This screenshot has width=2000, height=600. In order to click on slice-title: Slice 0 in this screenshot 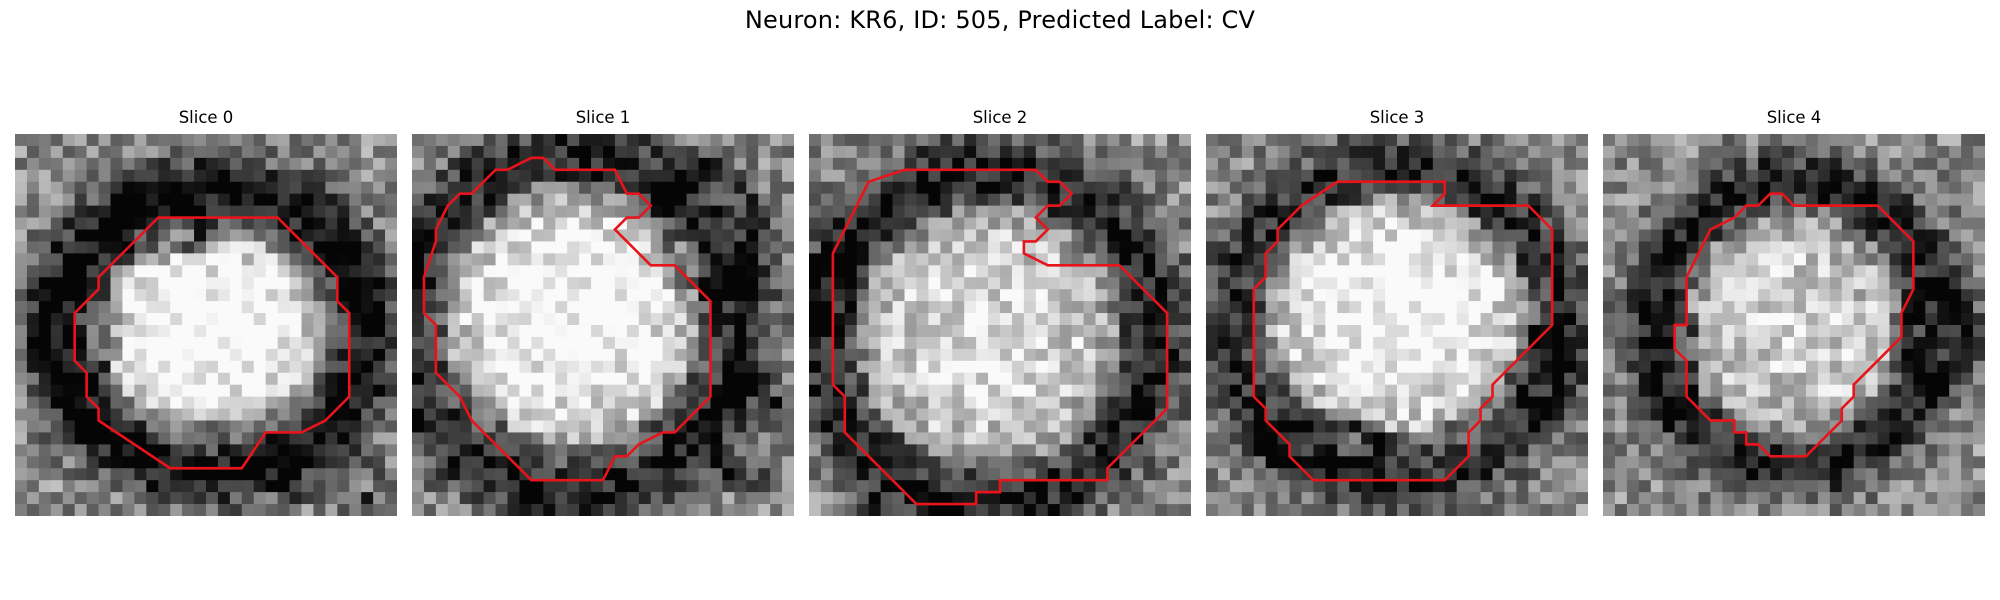, I will do `click(206, 117)`.